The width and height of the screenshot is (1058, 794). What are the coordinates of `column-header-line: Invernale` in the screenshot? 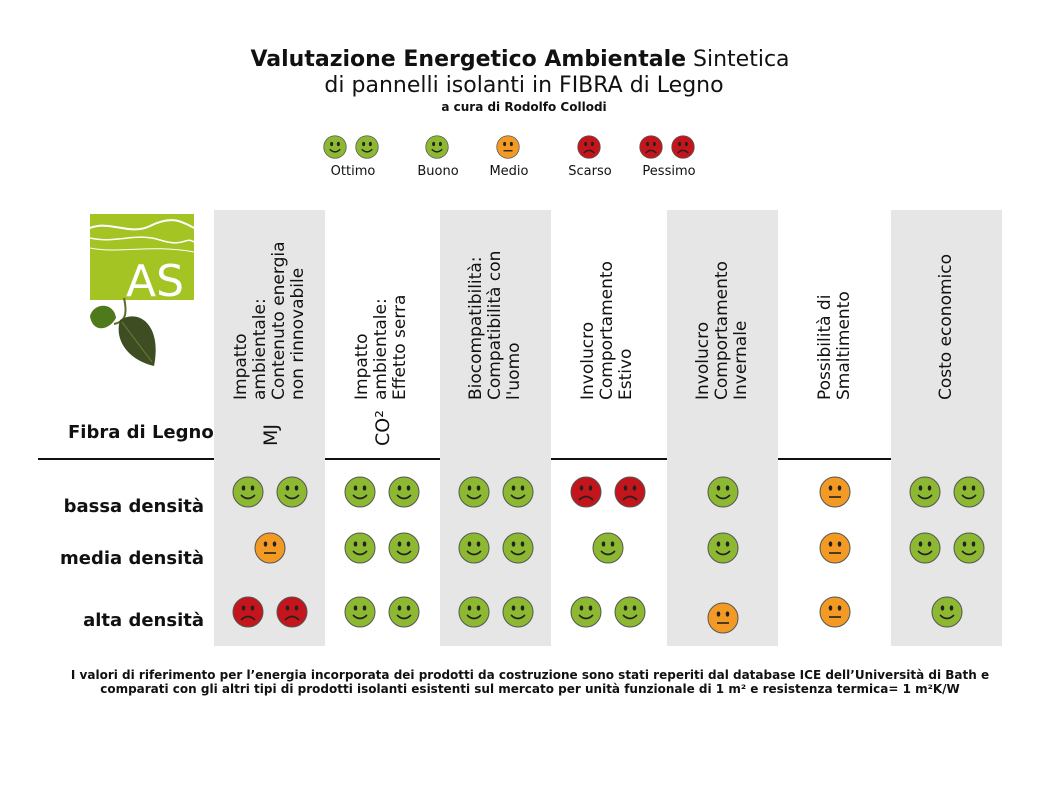 It's located at (741, 360).